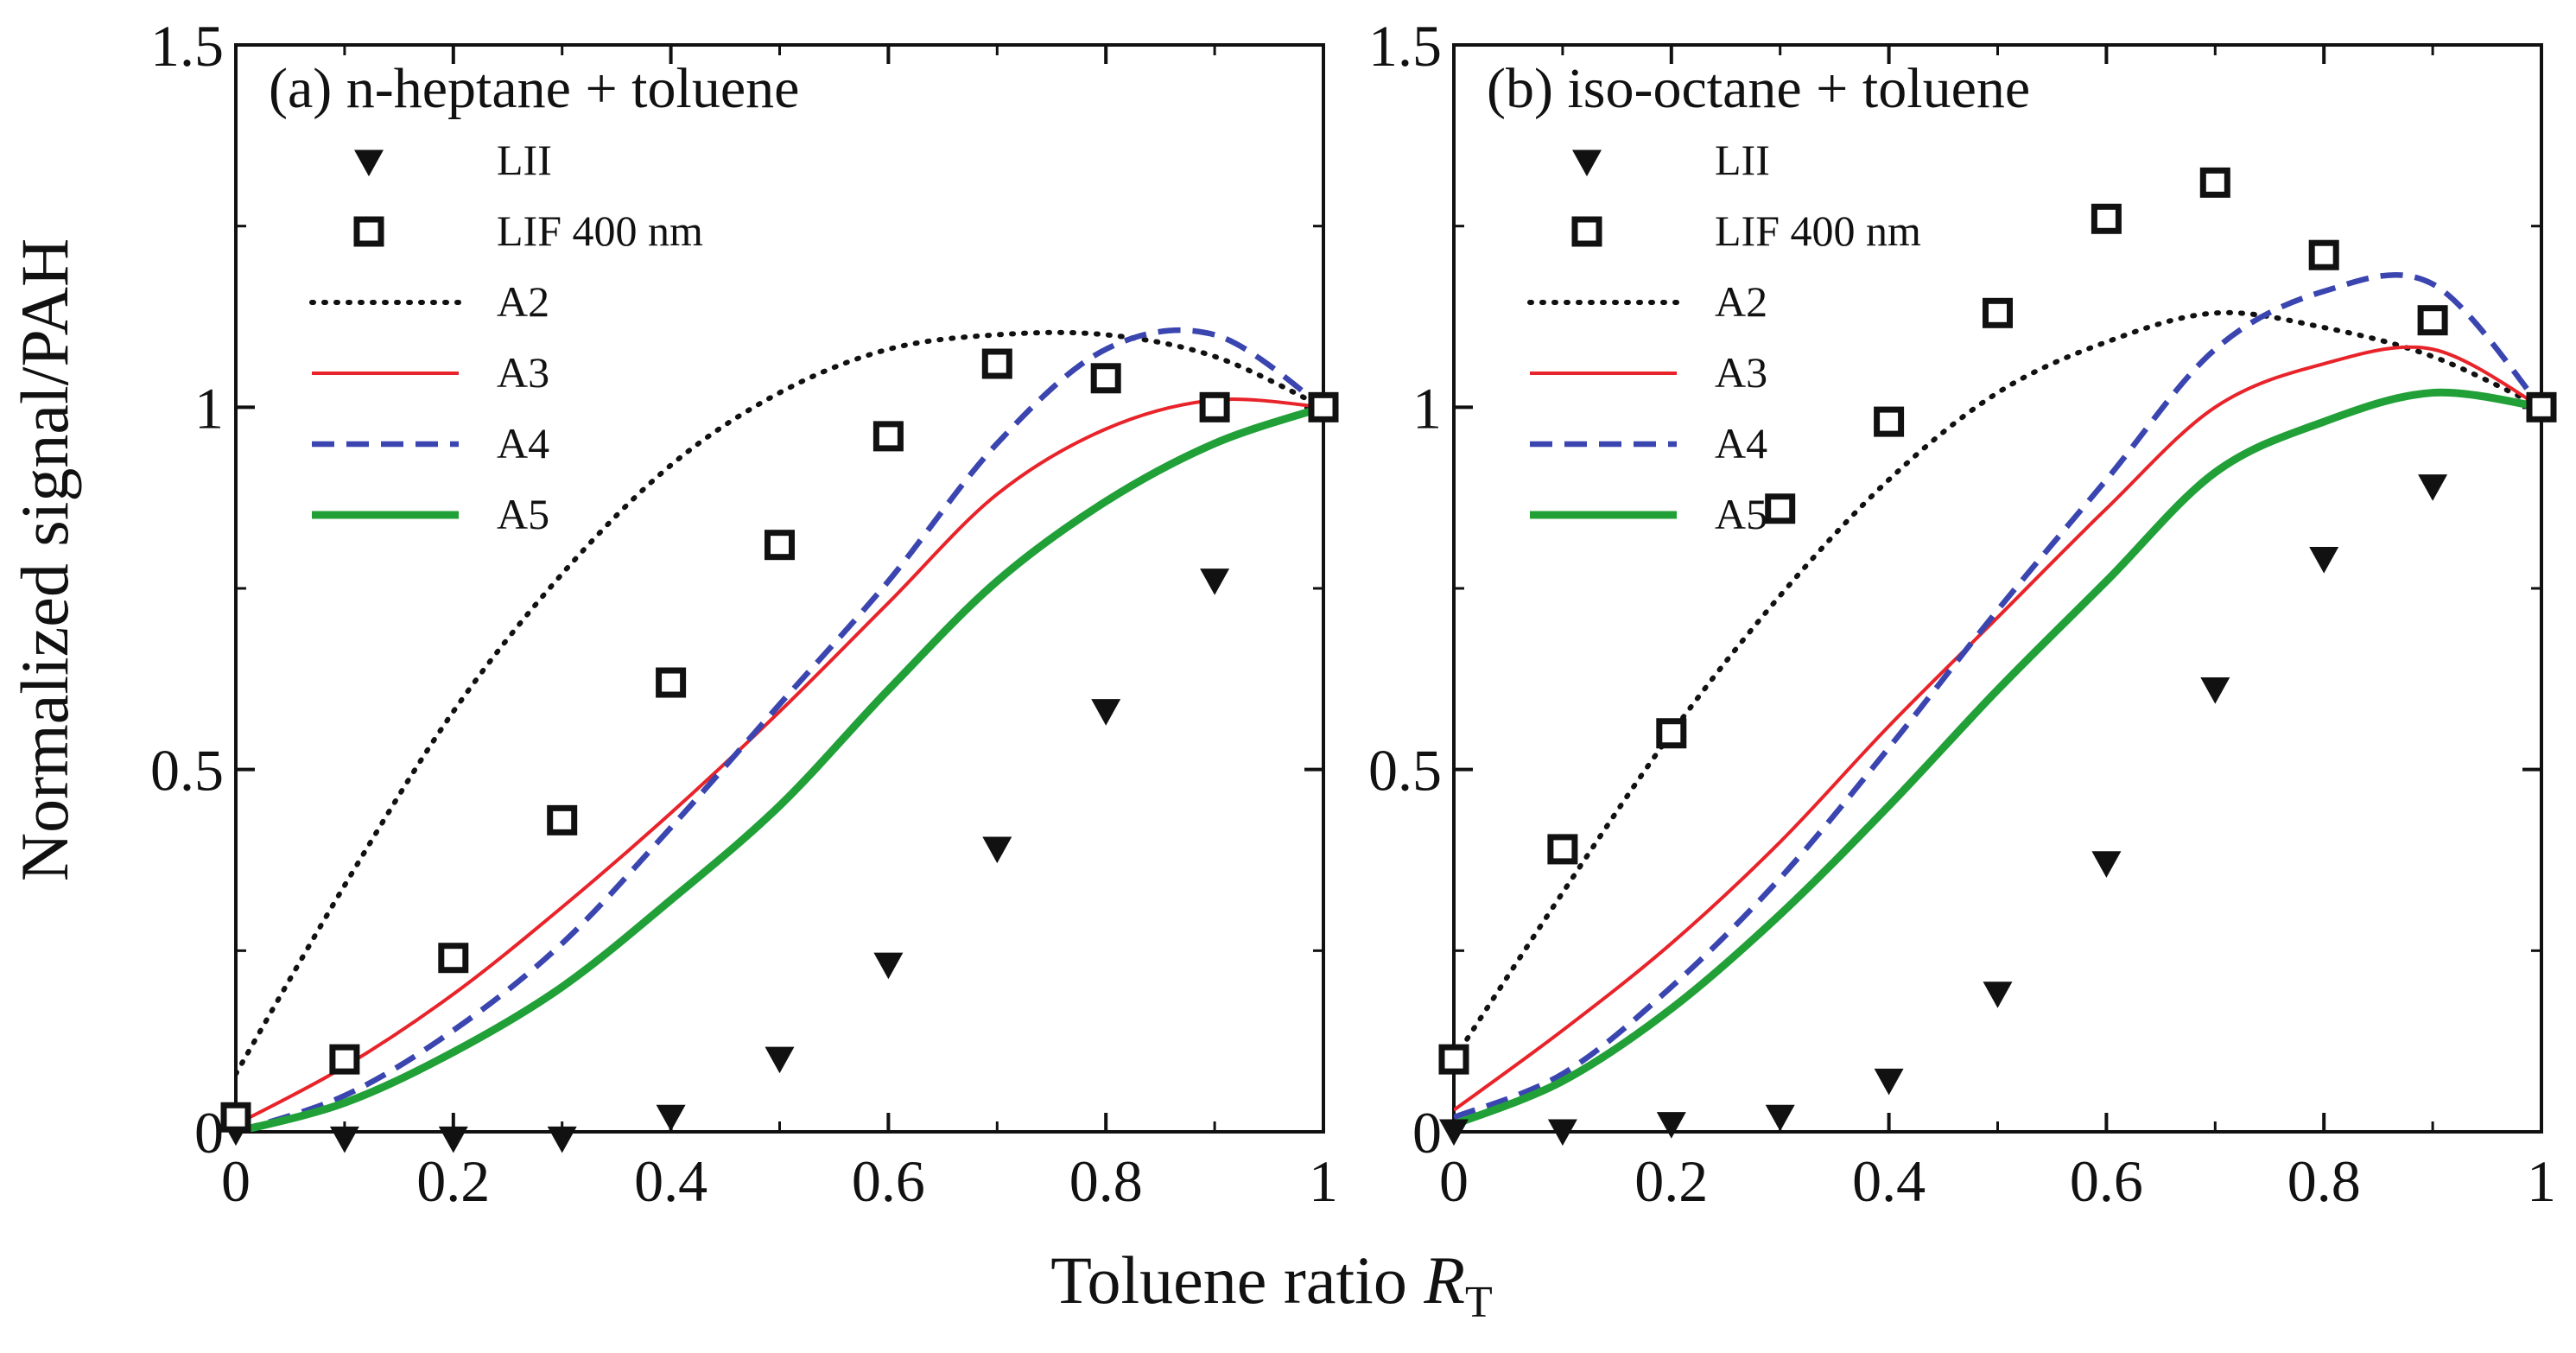 This screenshot has height=1353, width=2576. I want to click on panel-title: (a) n-heptane + toluene, so click(534, 88).